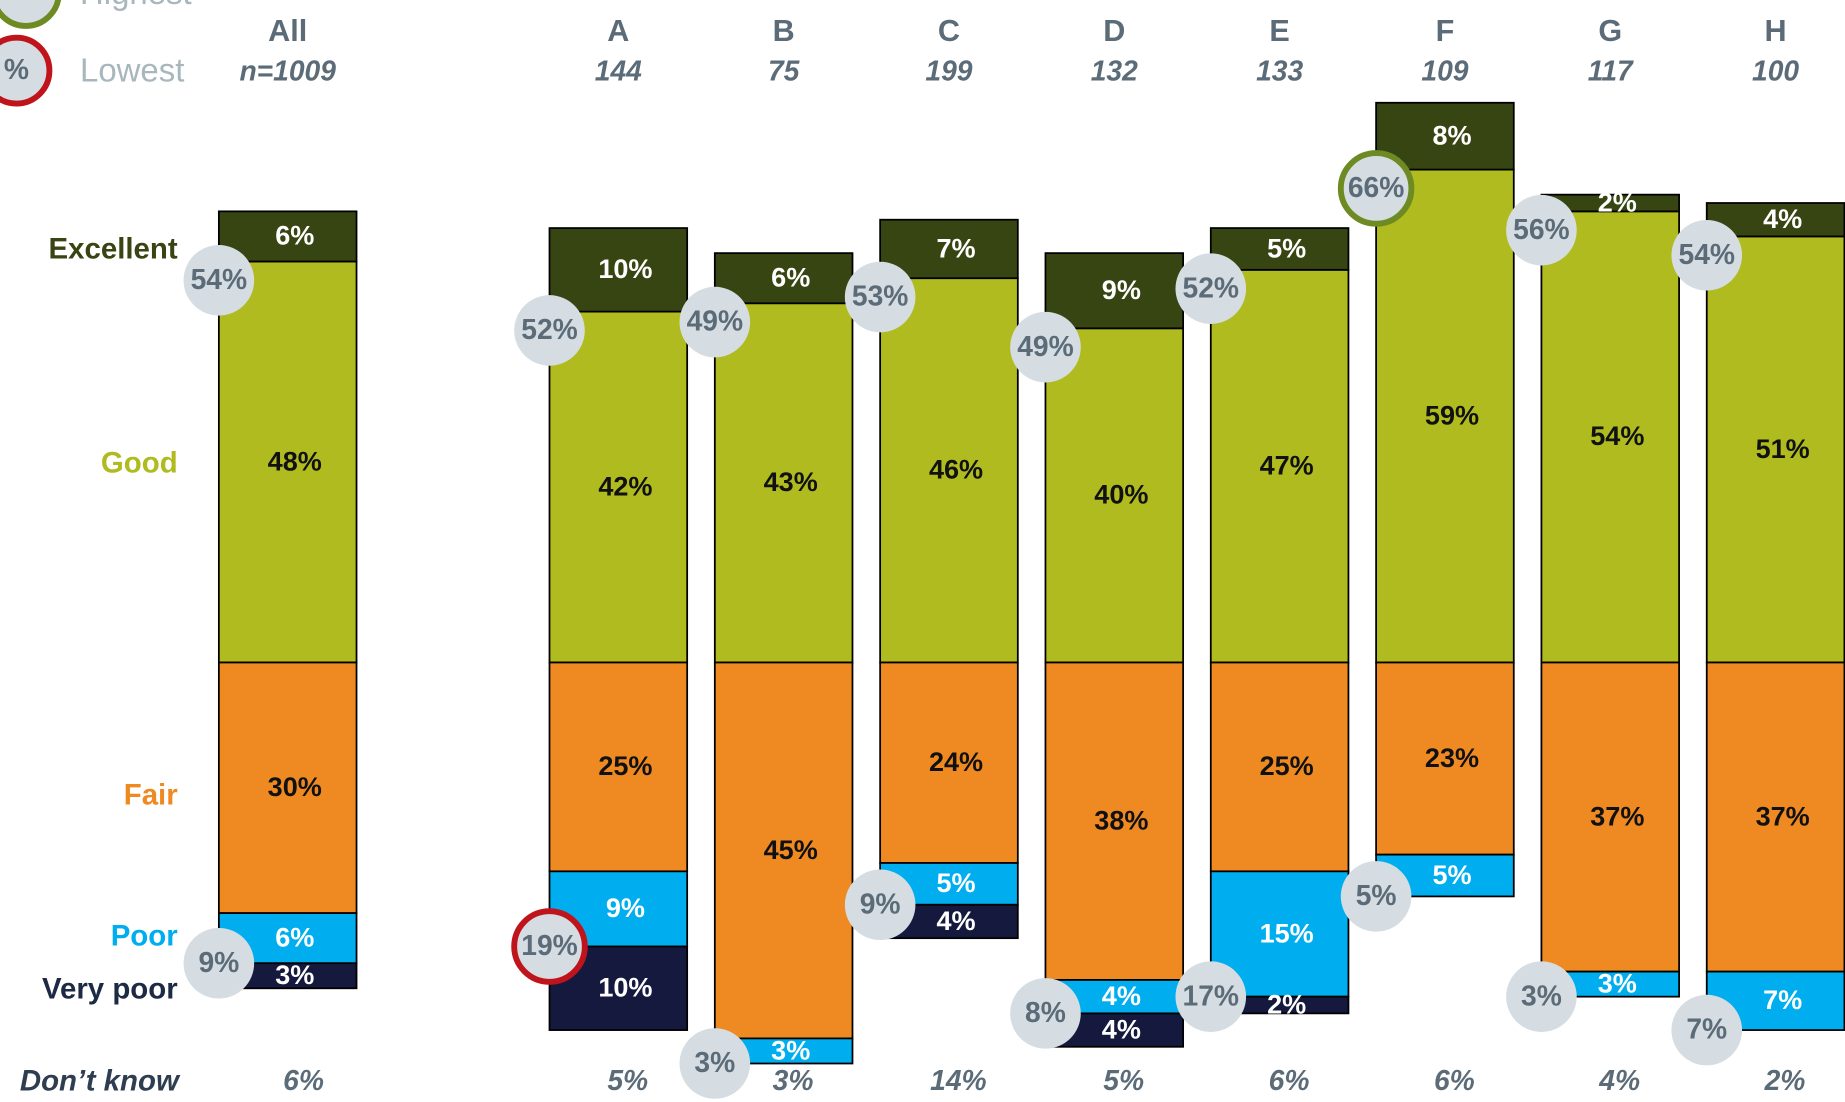  Describe the element at coordinates (1114, 70) in the screenshot. I see `group-n: 132` at that location.